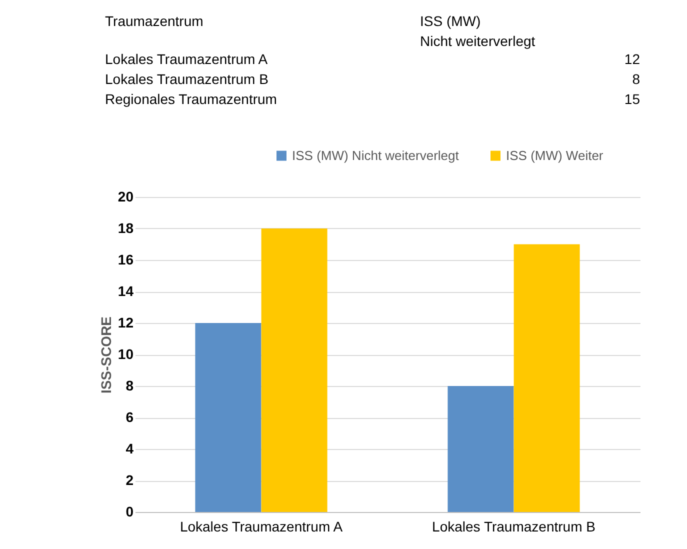 The height and width of the screenshot is (549, 687). Describe the element at coordinates (130, 417) in the screenshot. I see `y-tick-label: 6` at that location.